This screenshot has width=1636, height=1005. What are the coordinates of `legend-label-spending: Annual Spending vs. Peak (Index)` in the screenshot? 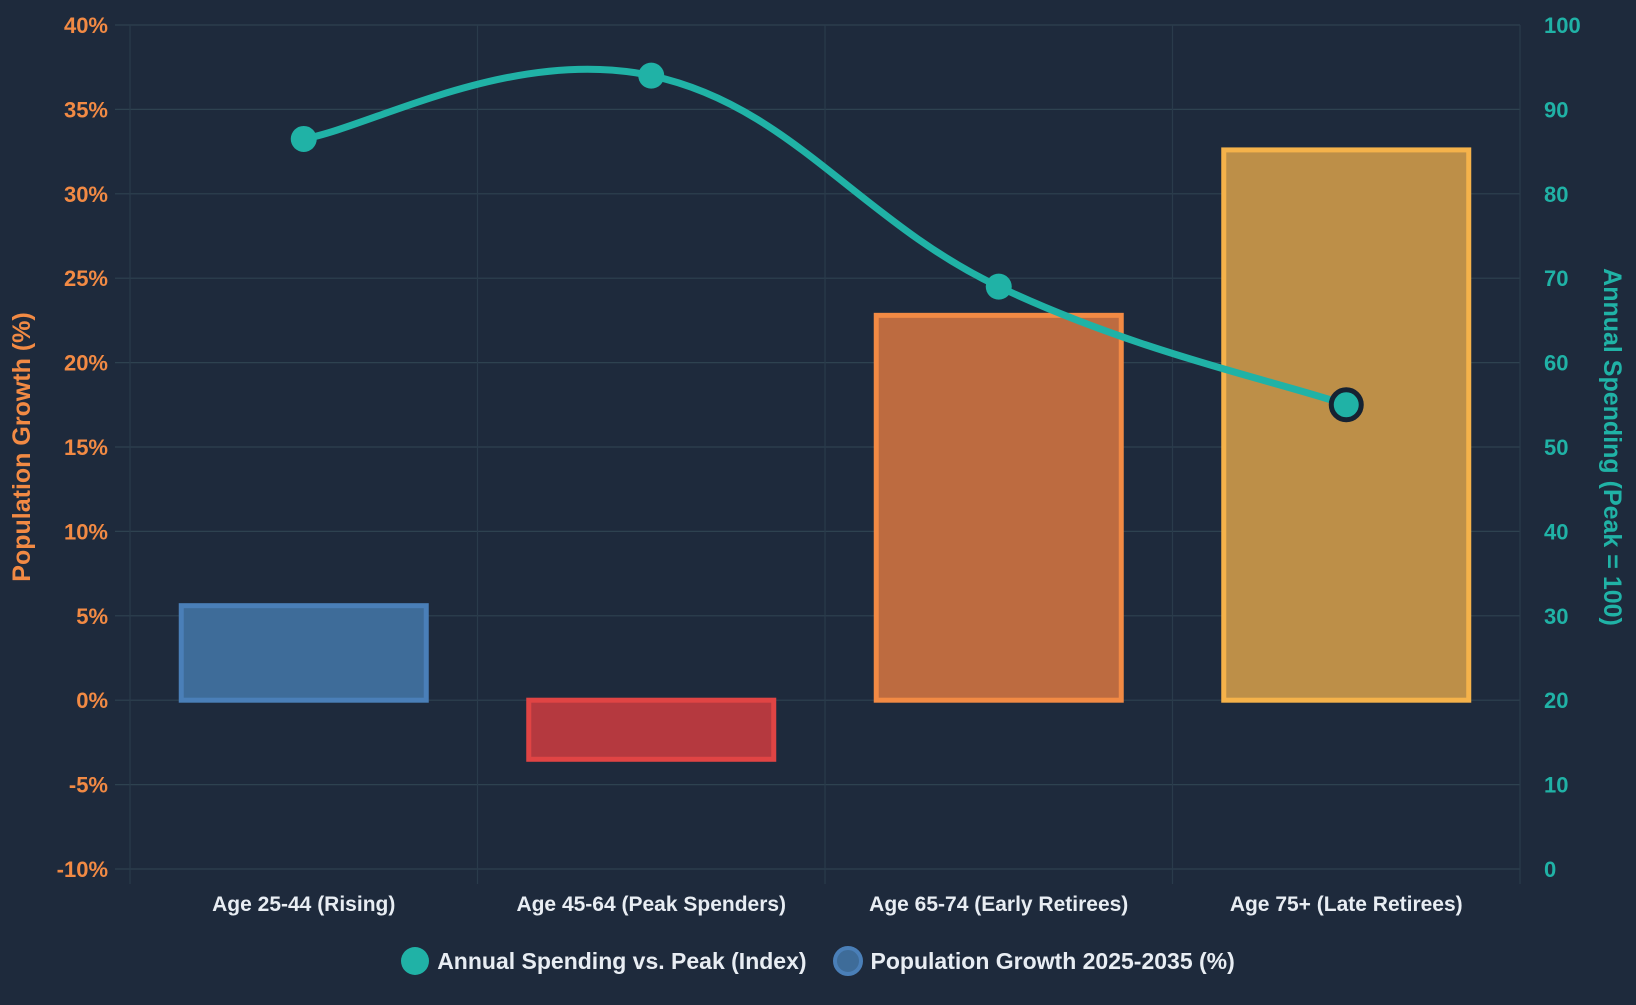 It's located at (622, 960).